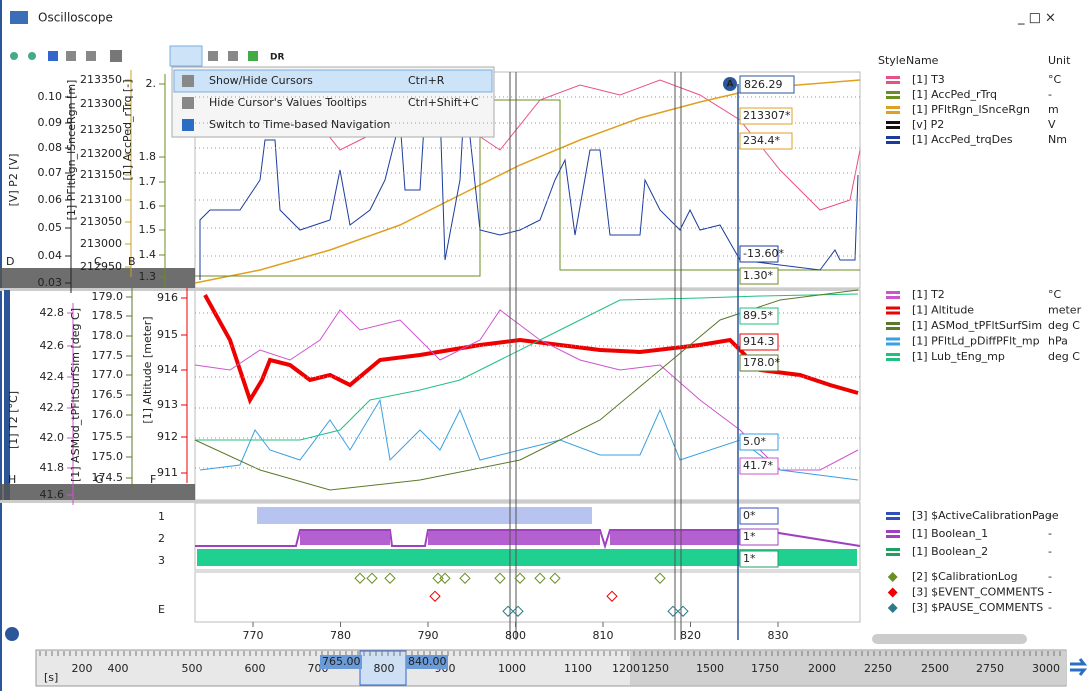 The width and height of the screenshot is (1092, 691). What do you see at coordinates (277, 58) in the screenshot?
I see `toolbar-label: DR` at bounding box center [277, 58].